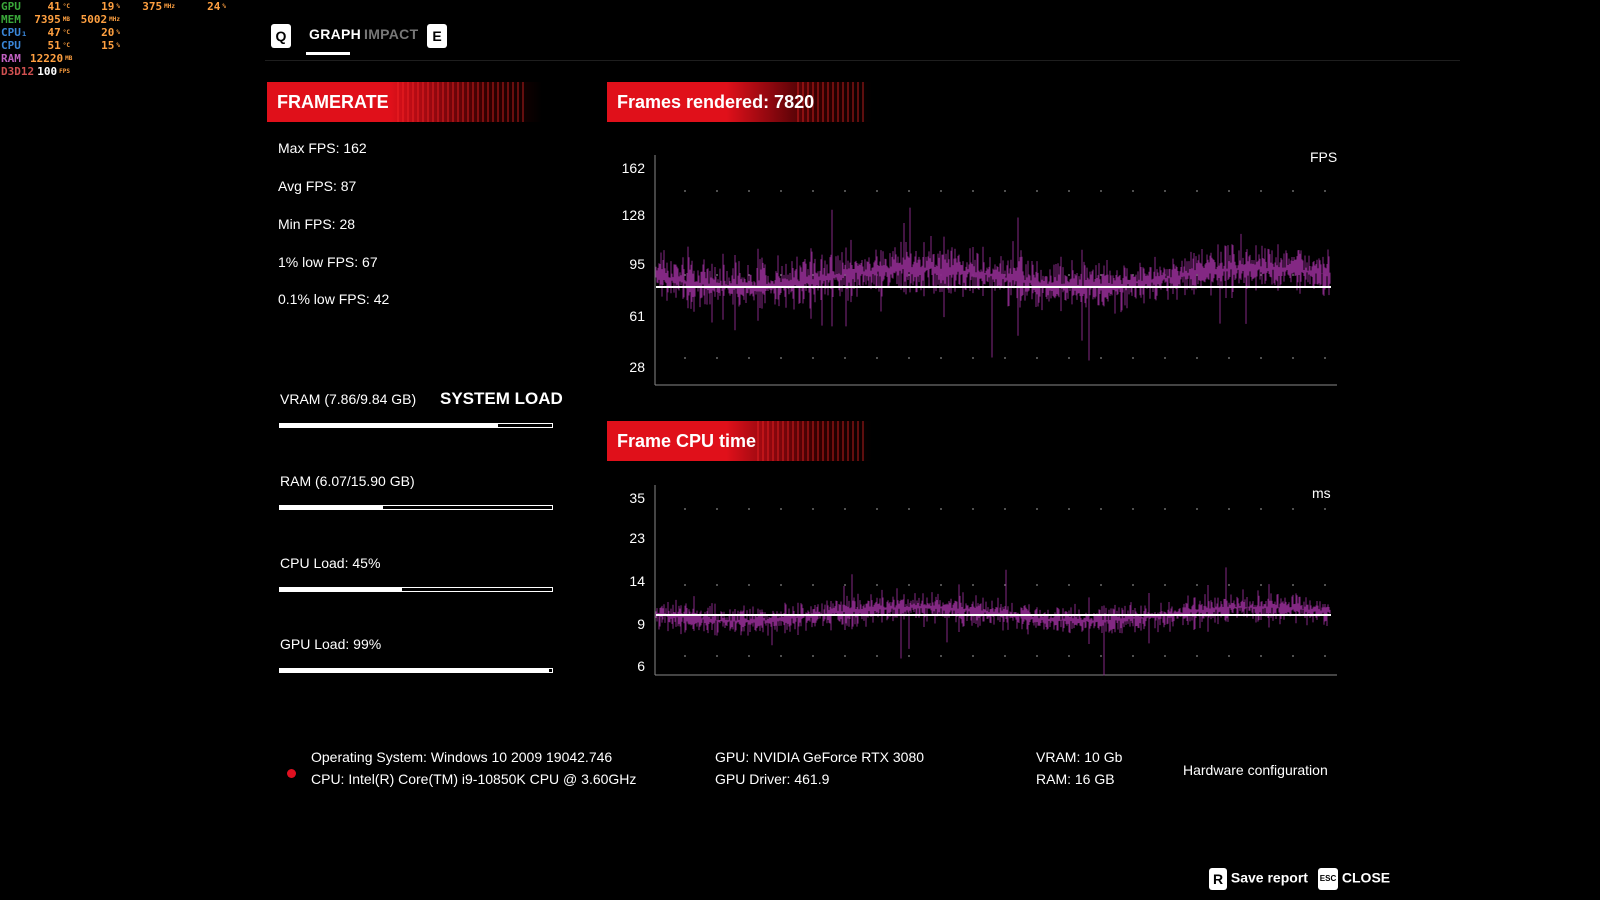 This screenshot has height=900, width=1600. What do you see at coordinates (1354, 879) in the screenshot?
I see `close-button: ESC CLOSE` at bounding box center [1354, 879].